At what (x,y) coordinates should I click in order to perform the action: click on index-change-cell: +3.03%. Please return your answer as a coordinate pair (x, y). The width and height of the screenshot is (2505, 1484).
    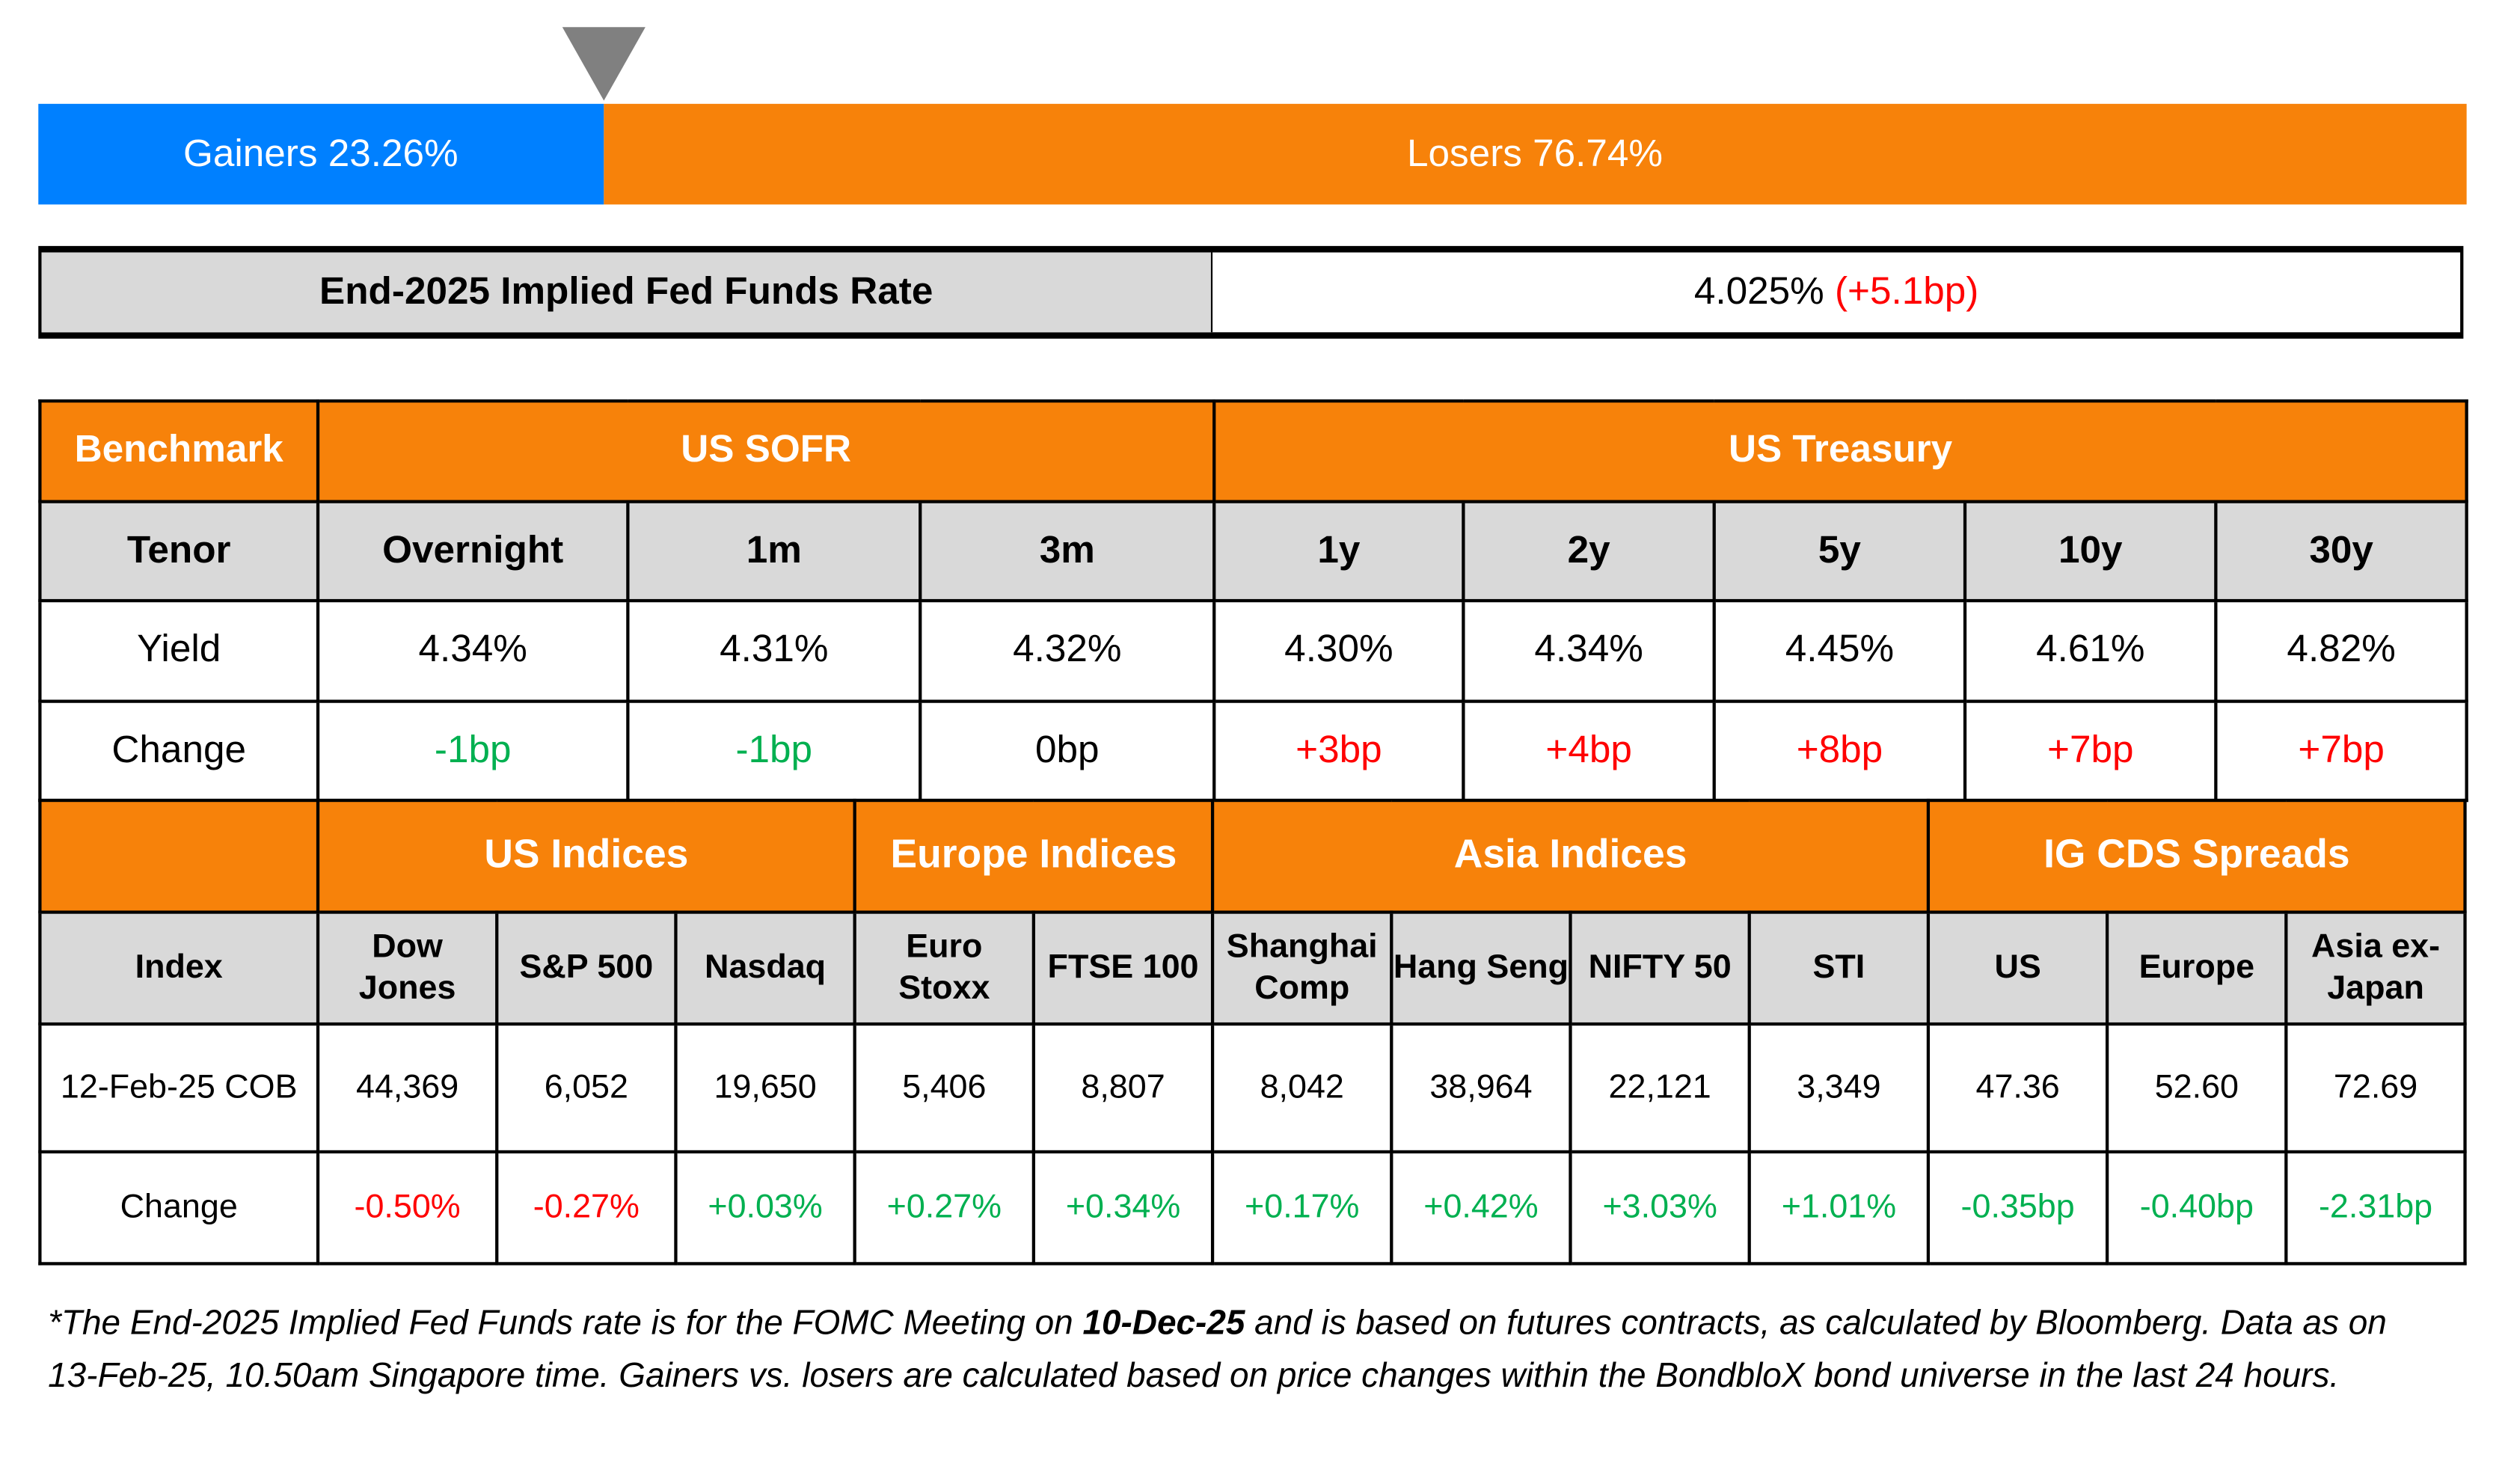
    Looking at the image, I should click on (1660, 1208).